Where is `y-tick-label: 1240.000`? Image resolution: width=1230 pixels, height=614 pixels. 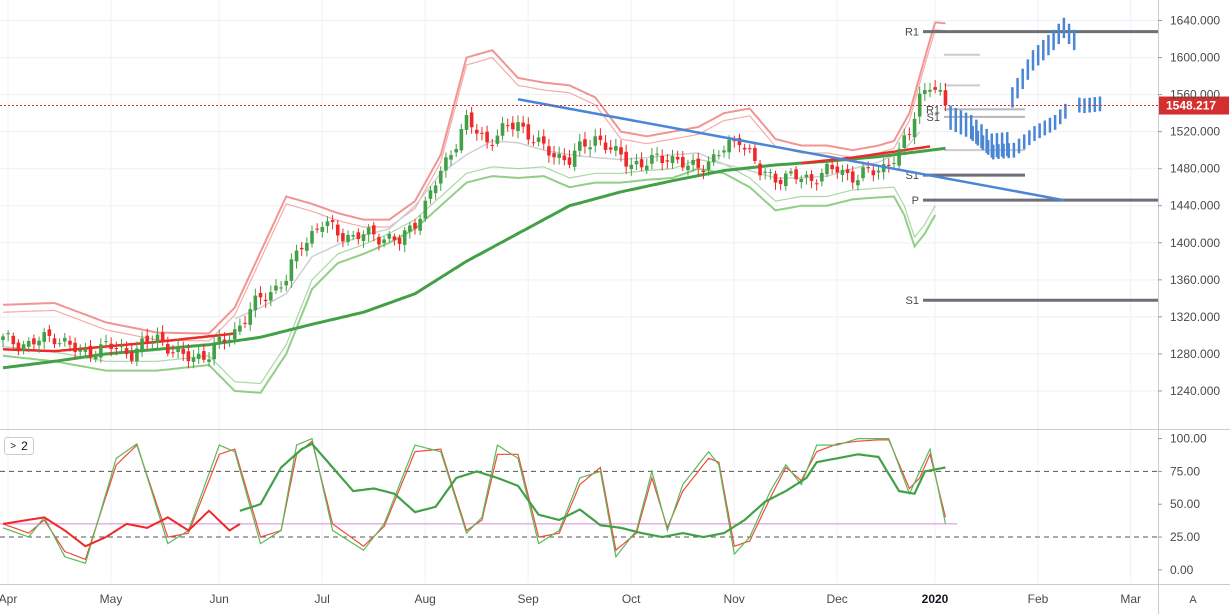 y-tick-label: 1240.000 is located at coordinates (1195, 391).